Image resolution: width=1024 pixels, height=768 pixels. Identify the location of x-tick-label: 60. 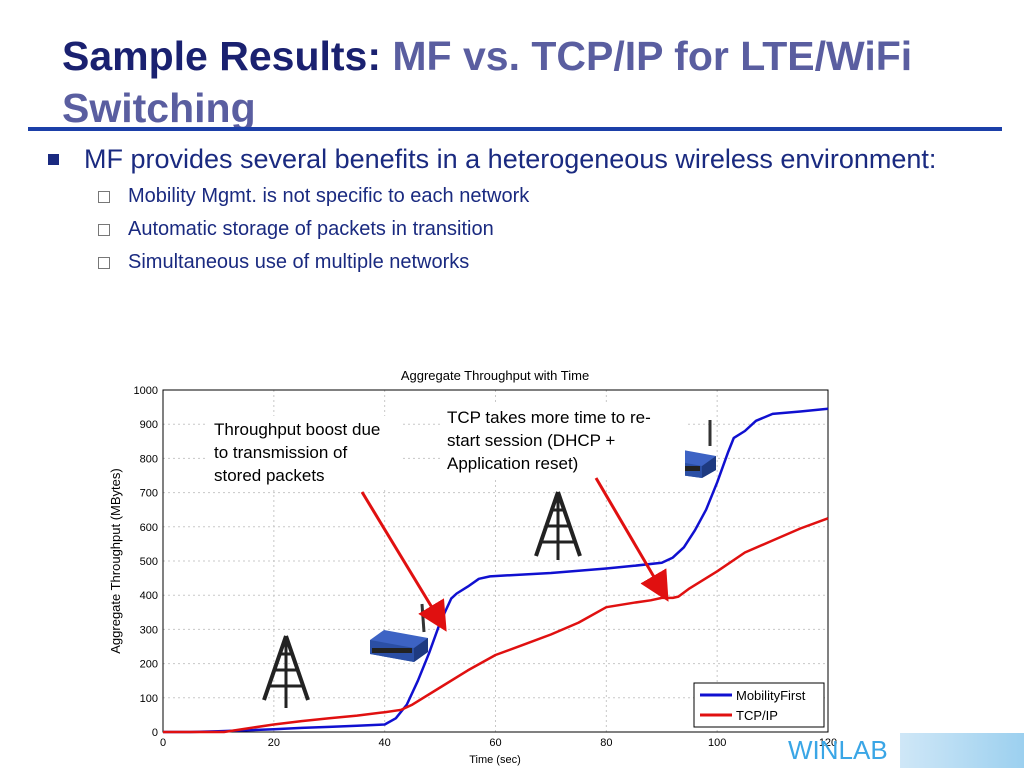
(495, 743).